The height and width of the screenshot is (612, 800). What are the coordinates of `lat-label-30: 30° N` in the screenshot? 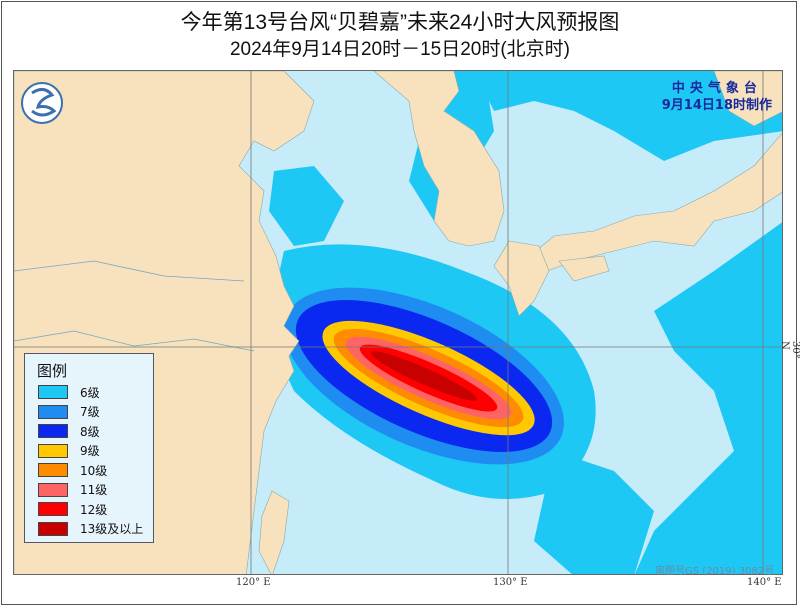 It's located at (789, 350).